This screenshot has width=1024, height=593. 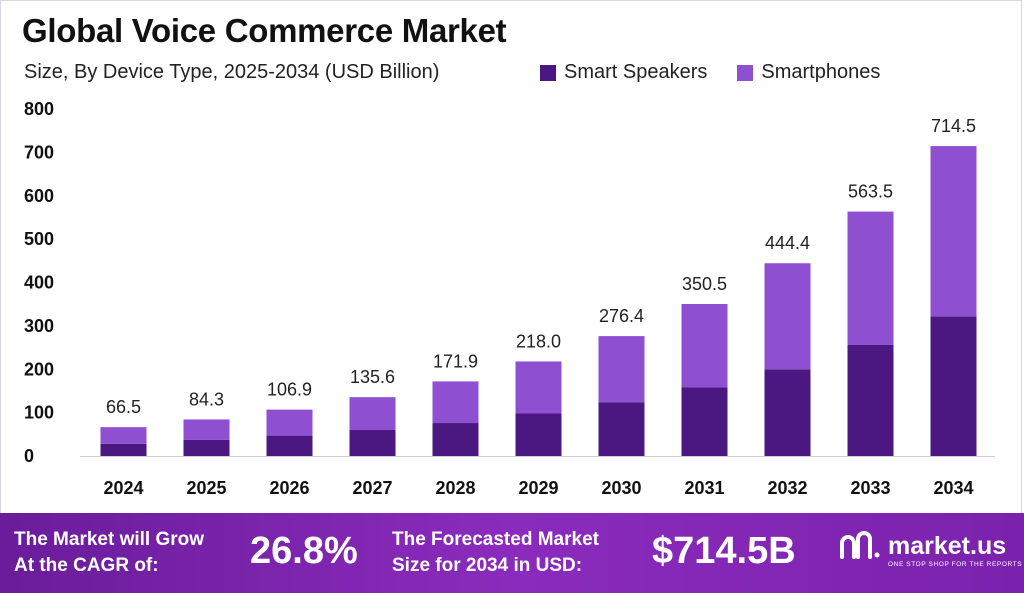 I want to click on brand-name: market.us, so click(x=947, y=546).